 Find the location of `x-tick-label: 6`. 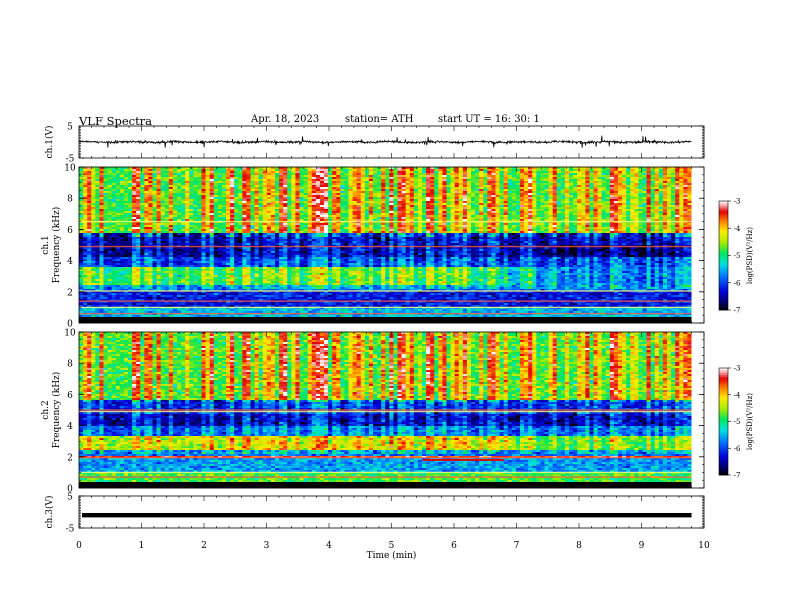

x-tick-label: 6 is located at coordinates (454, 546).